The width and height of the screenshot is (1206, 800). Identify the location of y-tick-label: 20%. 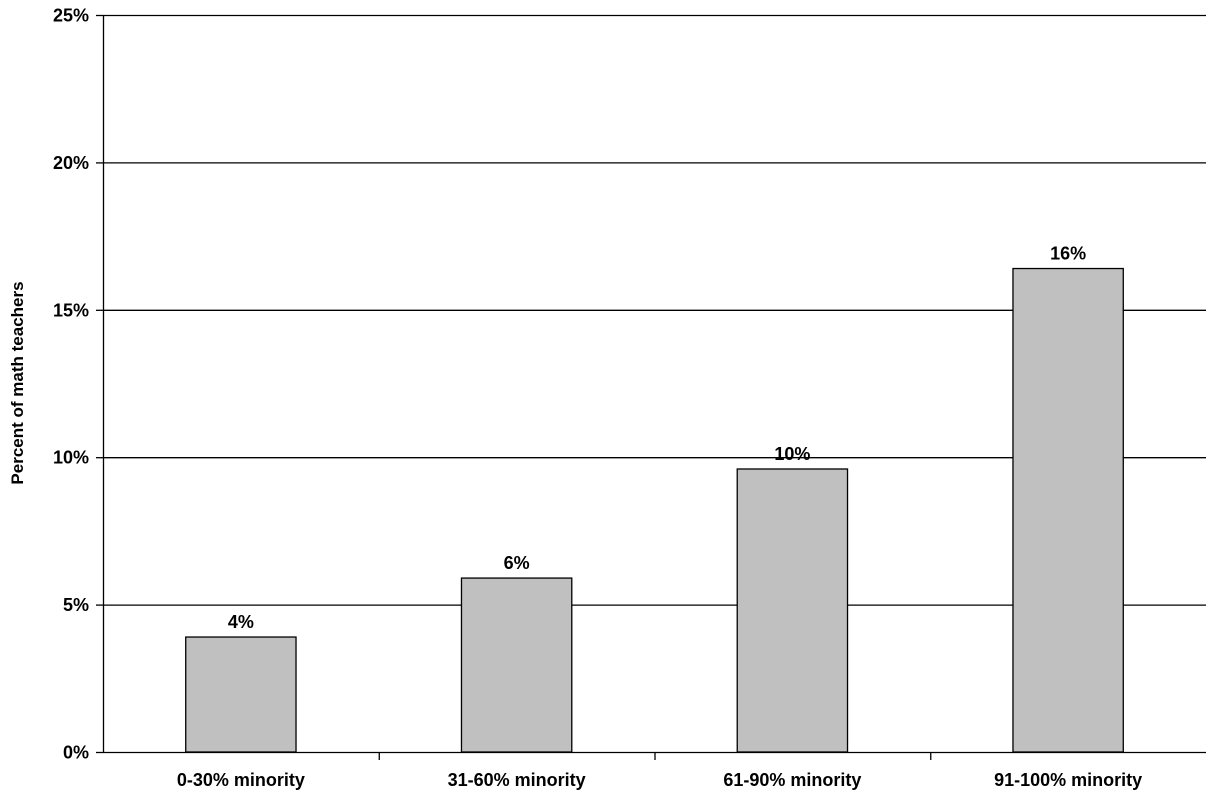
(71, 163).